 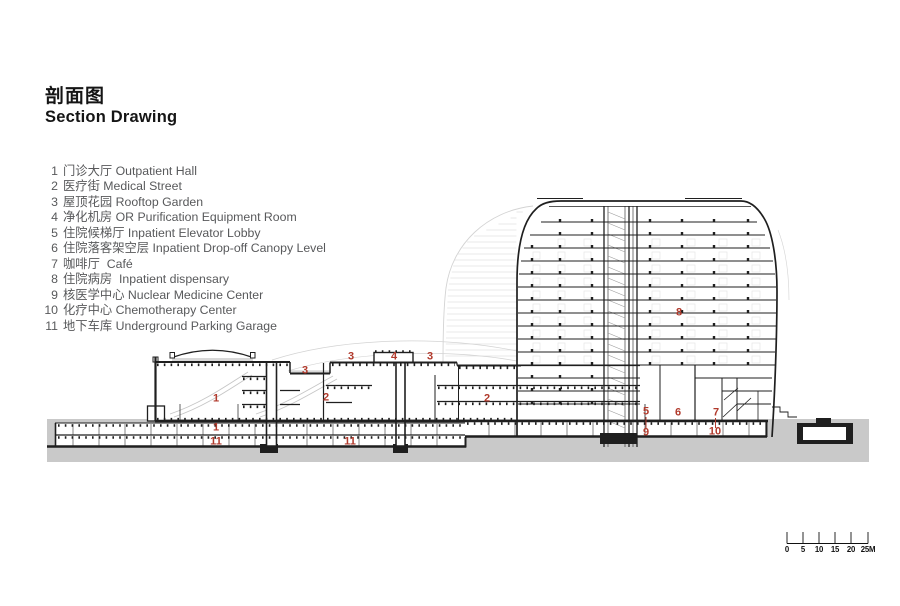 I want to click on legend-item-number: 2, so click(x=54, y=186).